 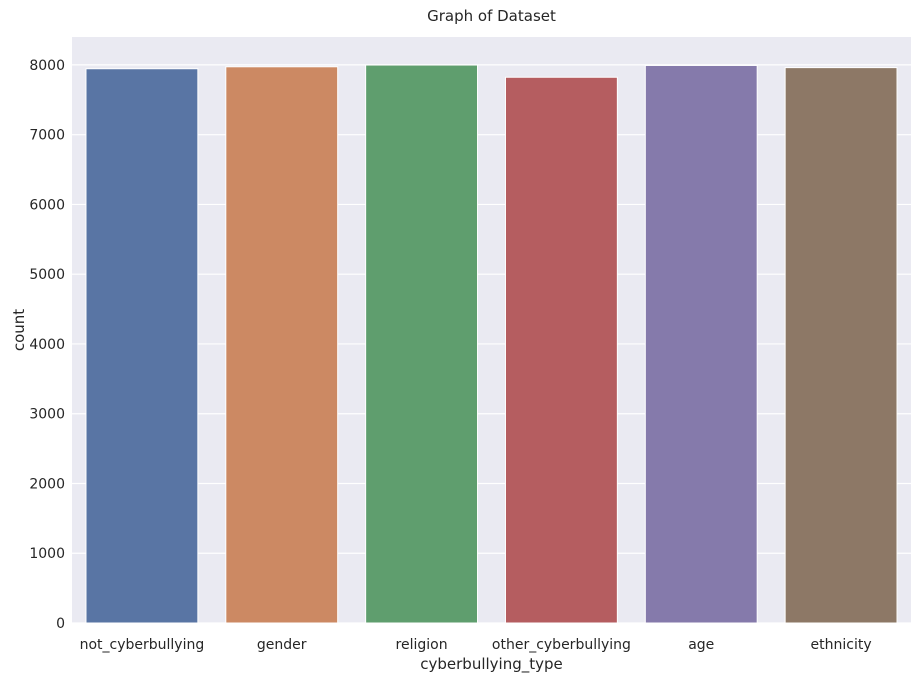 What do you see at coordinates (60, 624) in the screenshot?
I see `y-tick-label: 0` at bounding box center [60, 624].